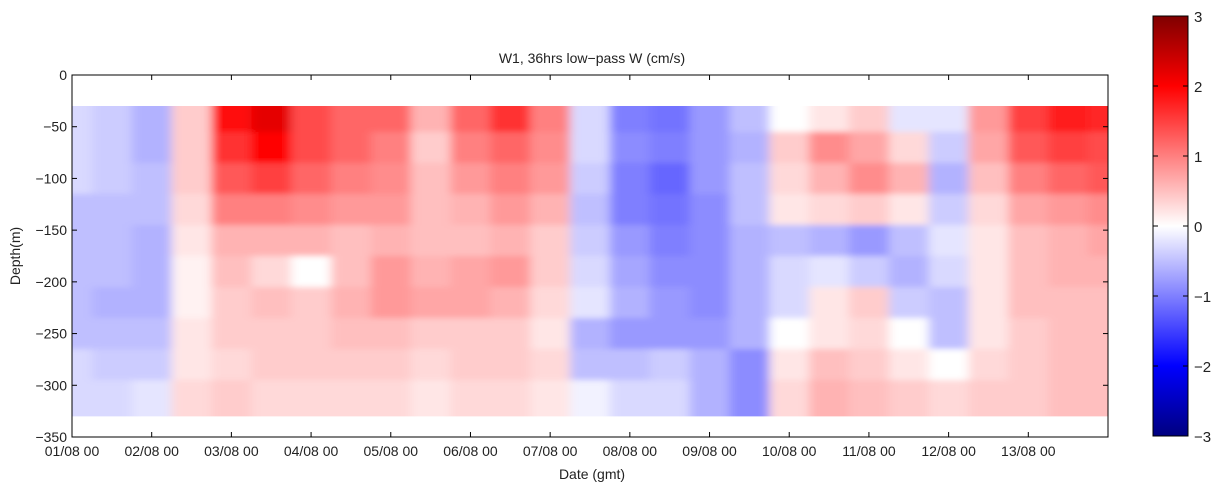 The width and height of the screenshot is (1225, 489). I want to click on y-tick-label: −150, so click(51, 230).